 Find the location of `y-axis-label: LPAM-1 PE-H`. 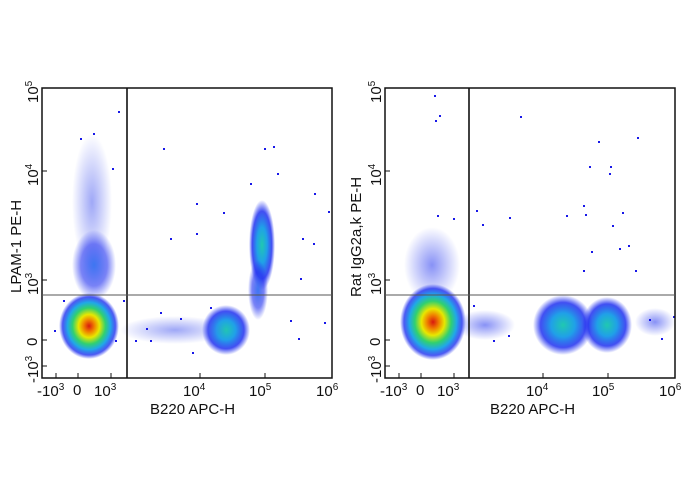

y-axis-label: LPAM-1 PE-H is located at coordinates (16, 246).